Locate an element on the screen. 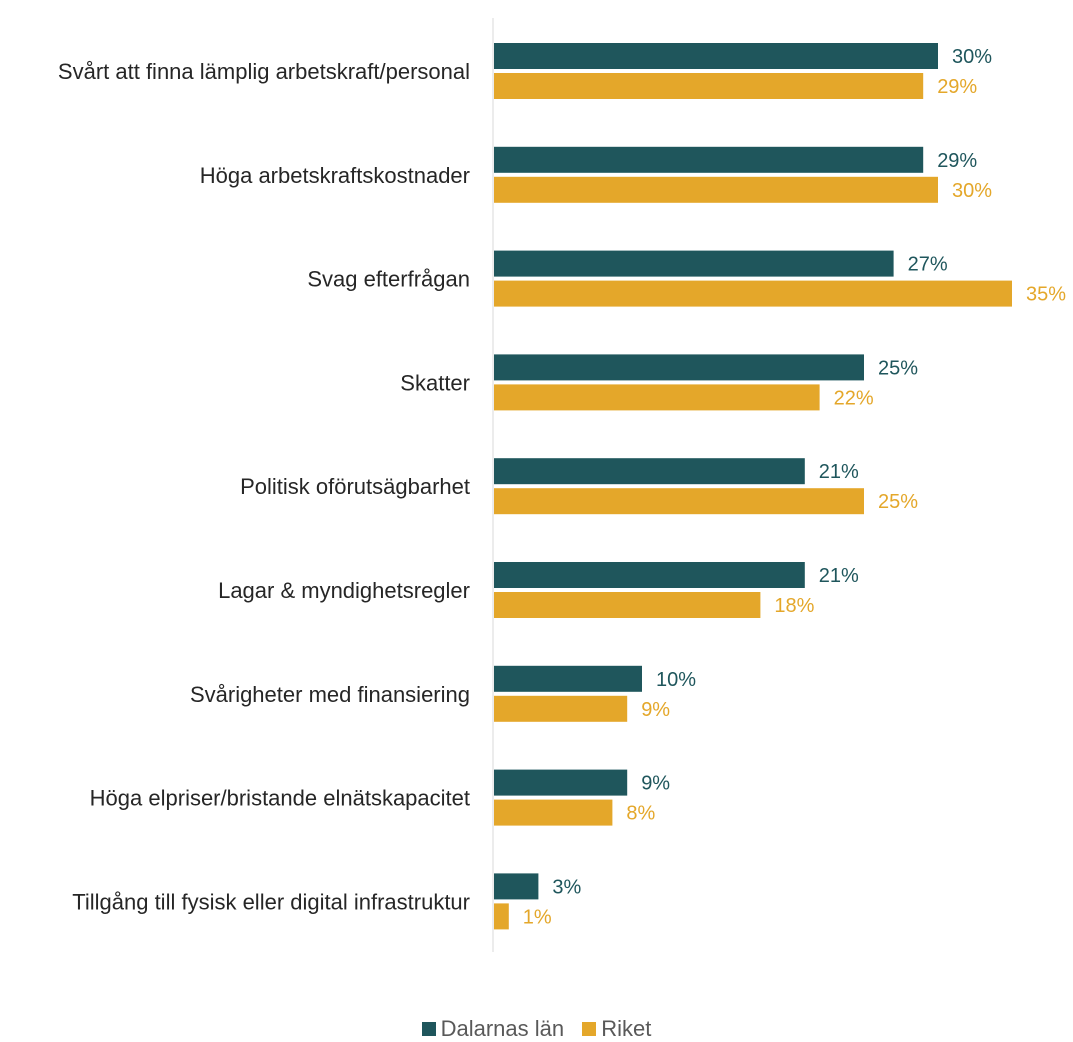  legend-label-dalarnas: Dalarnas län is located at coordinates (502, 1028).